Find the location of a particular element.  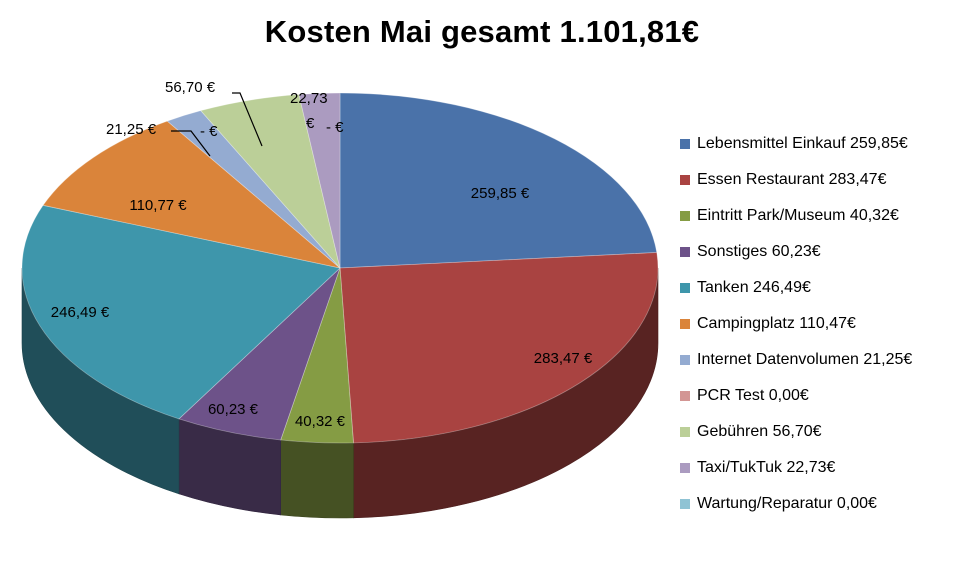

data-label-sonstiges-60-23: 60,23 € is located at coordinates (233, 409).